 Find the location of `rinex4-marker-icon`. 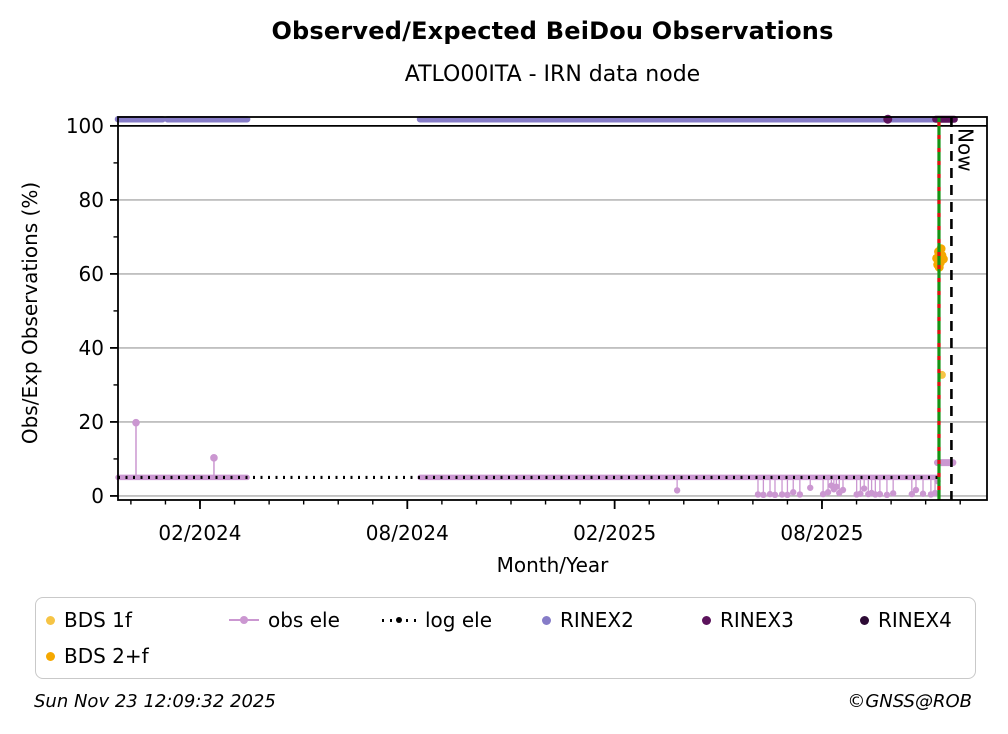

rinex4-marker-icon is located at coordinates (864, 620).